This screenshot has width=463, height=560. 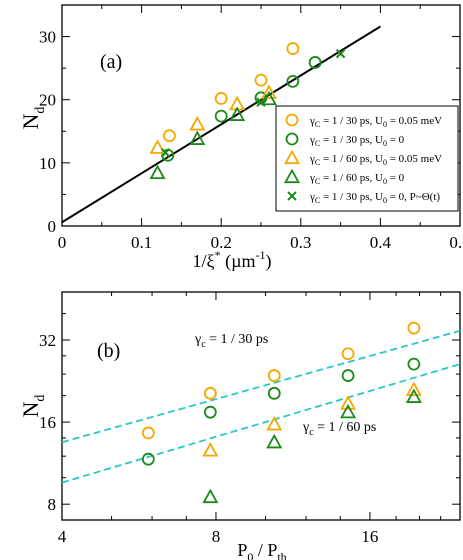 What do you see at coordinates (231, 341) in the screenshot?
I see `annotation-gamma-30: γc = 1 / 30 ps` at bounding box center [231, 341].